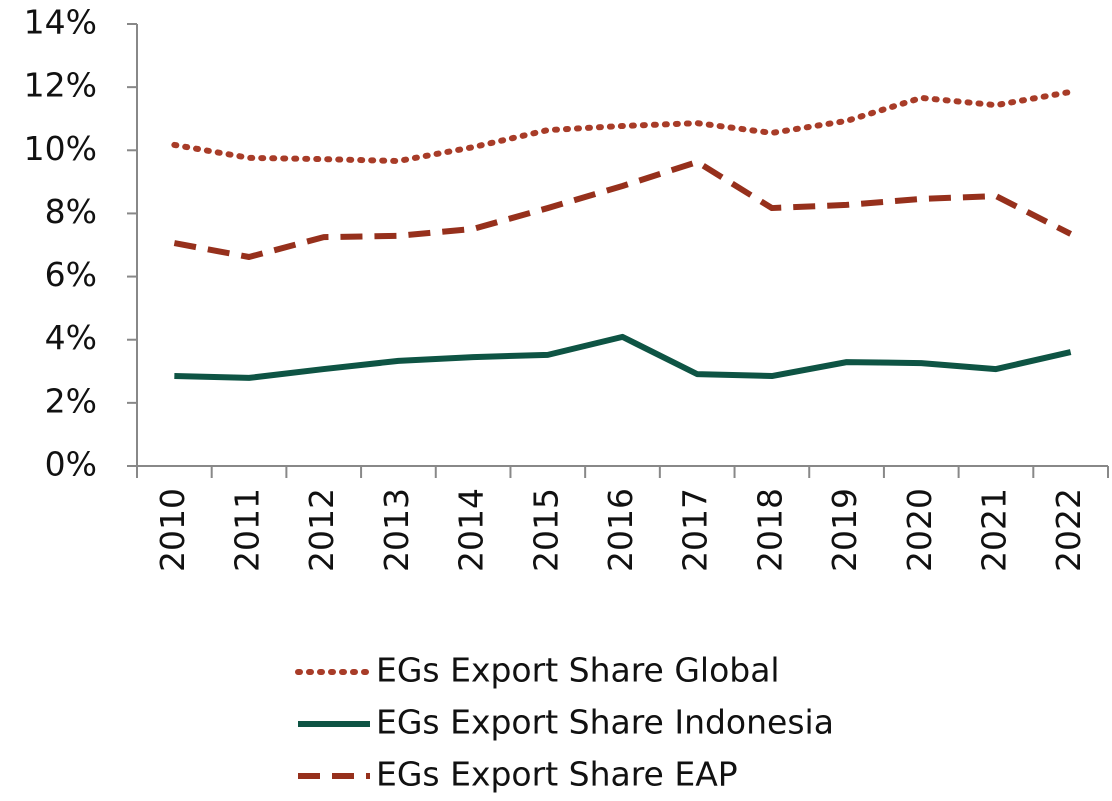  I want to click on x-tick-label: 2019, so click(844, 530).